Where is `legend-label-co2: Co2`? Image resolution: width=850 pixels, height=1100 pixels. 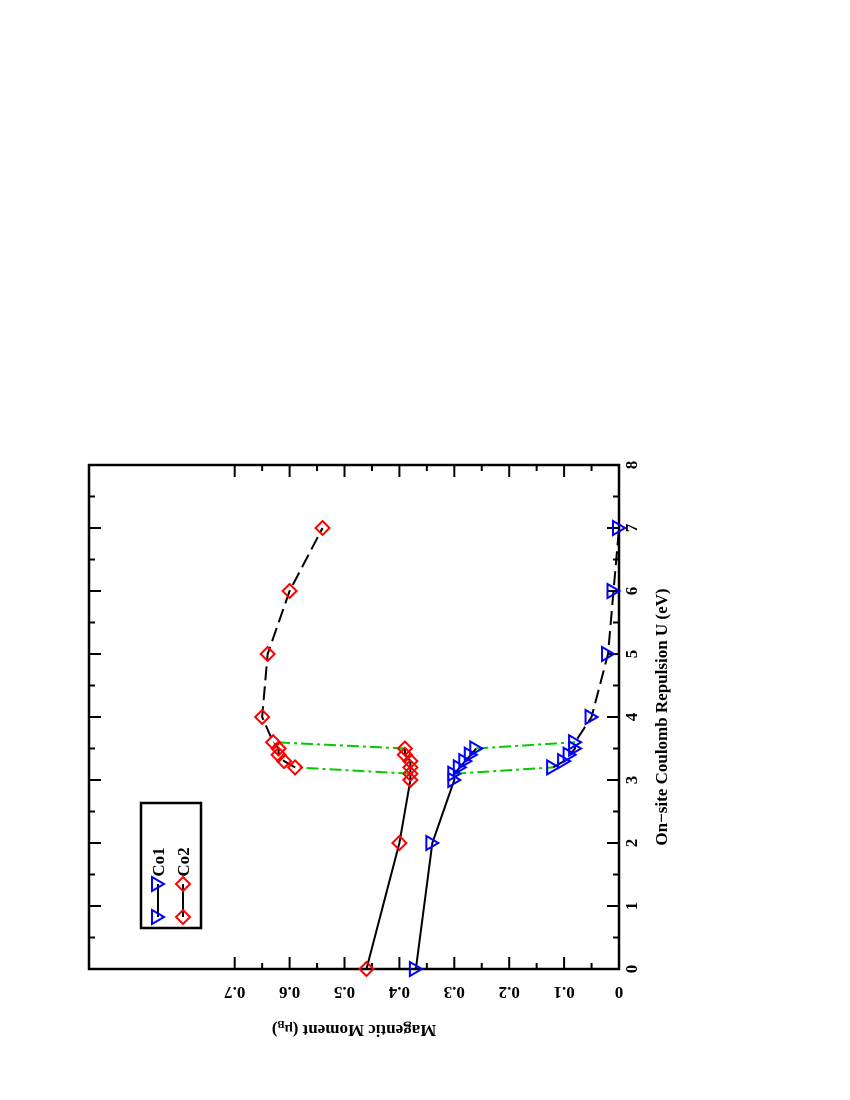 legend-label-co2: Co2 is located at coordinates (183, 861).